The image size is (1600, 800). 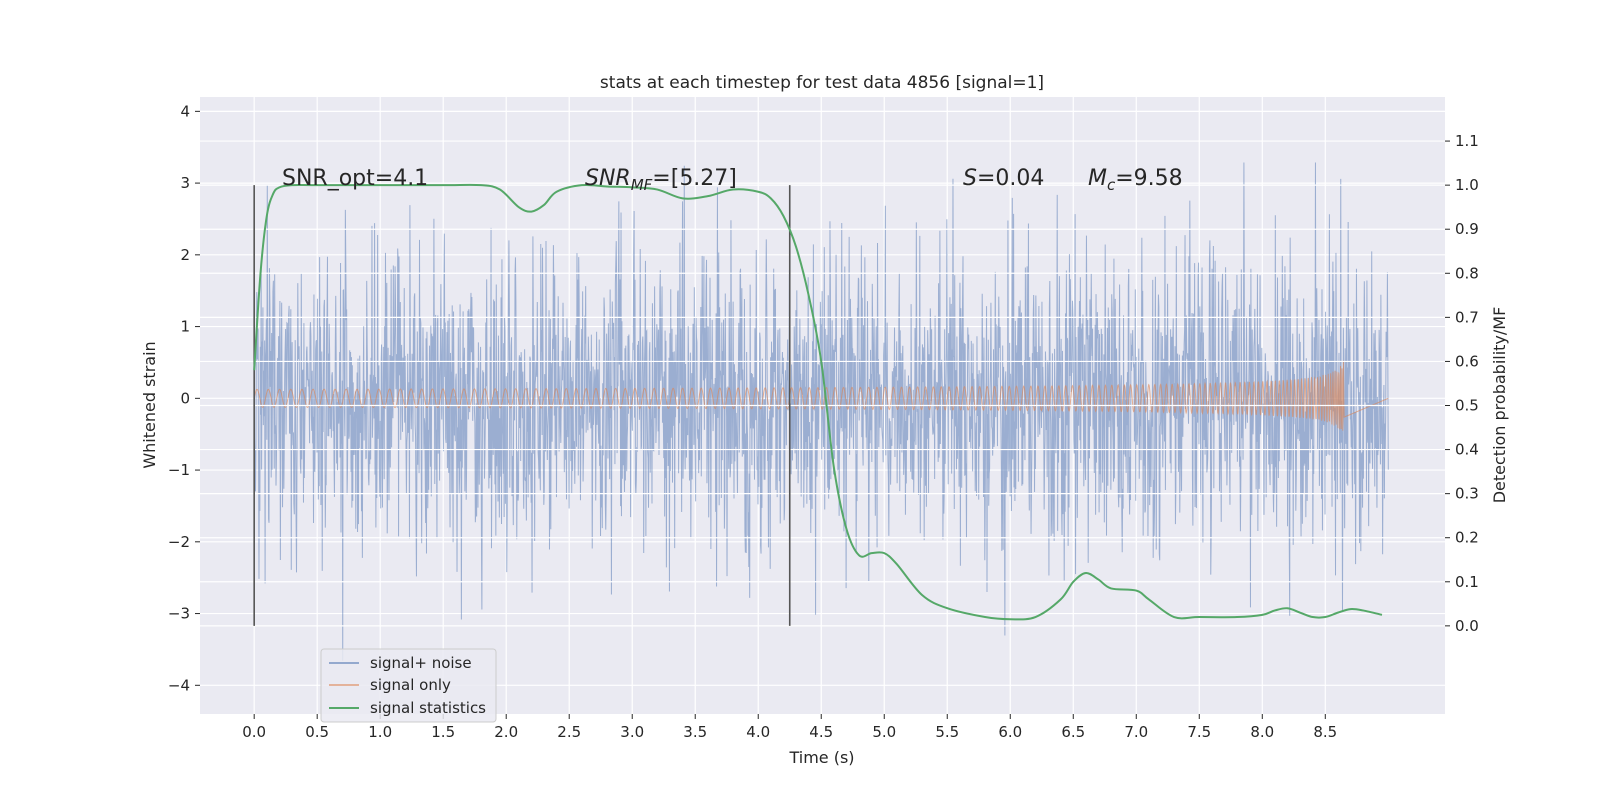 I want to click on annotation-mc: Mc=9.58, so click(x=1135, y=180).